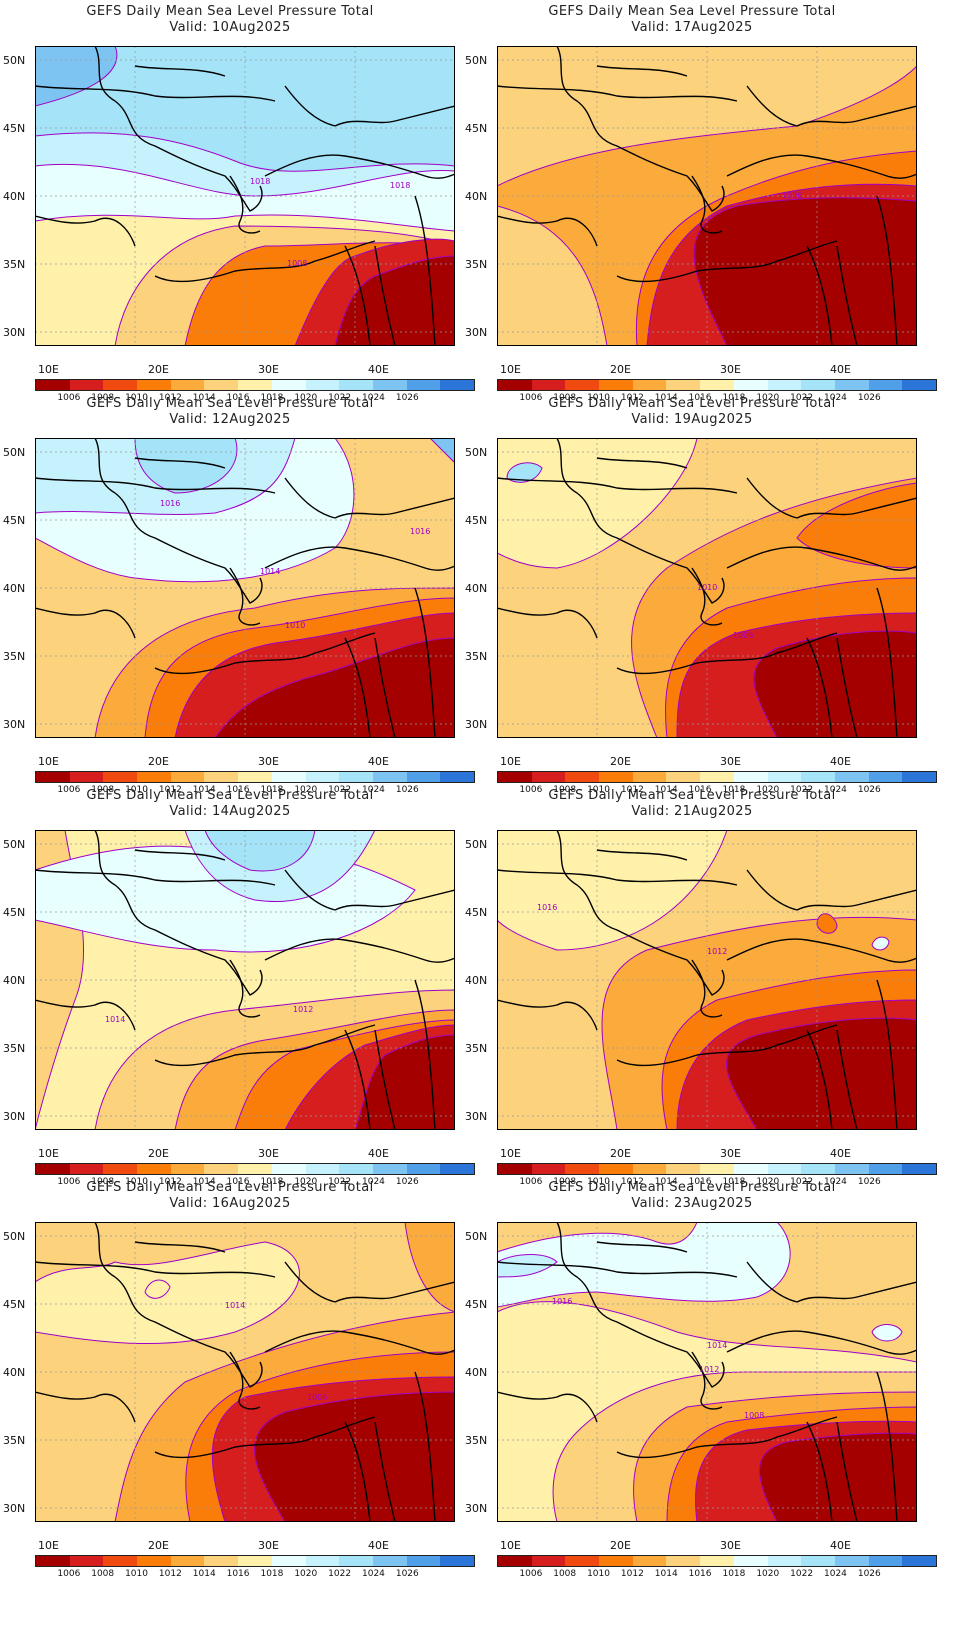 The width and height of the screenshot is (964, 1640). Describe the element at coordinates (170, 1182) in the screenshot. I see `colorbar-label: 1012` at that location.